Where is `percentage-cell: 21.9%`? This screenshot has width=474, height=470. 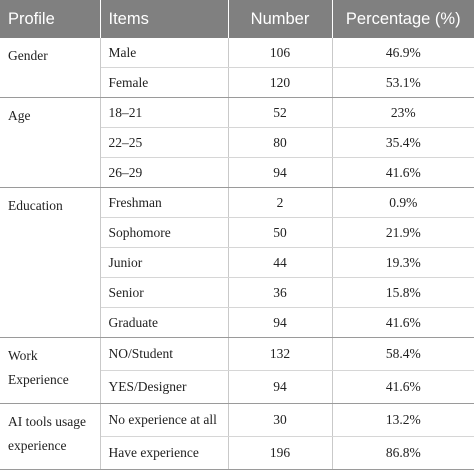
percentage-cell: 21.9% is located at coordinates (403, 232).